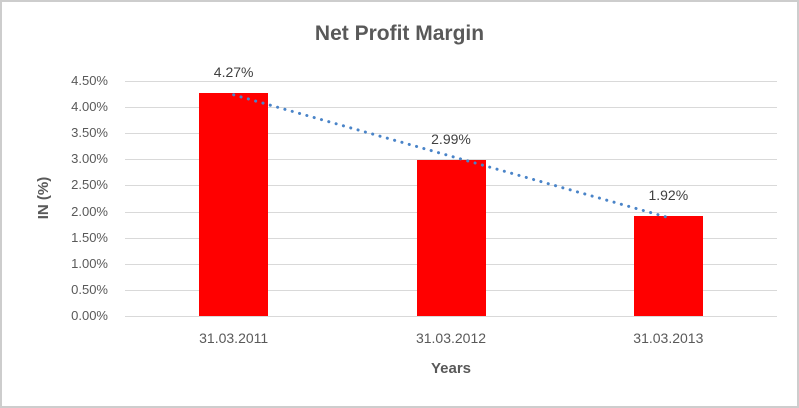  What do you see at coordinates (451, 338) in the screenshot?
I see `x-tick-label: 31.03.2012` at bounding box center [451, 338].